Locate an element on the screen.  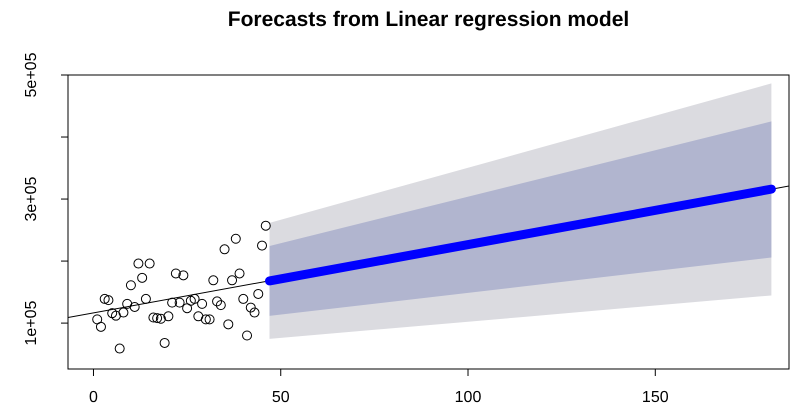
chart-title: Forecasts from Linear regression model is located at coordinates (429, 19).